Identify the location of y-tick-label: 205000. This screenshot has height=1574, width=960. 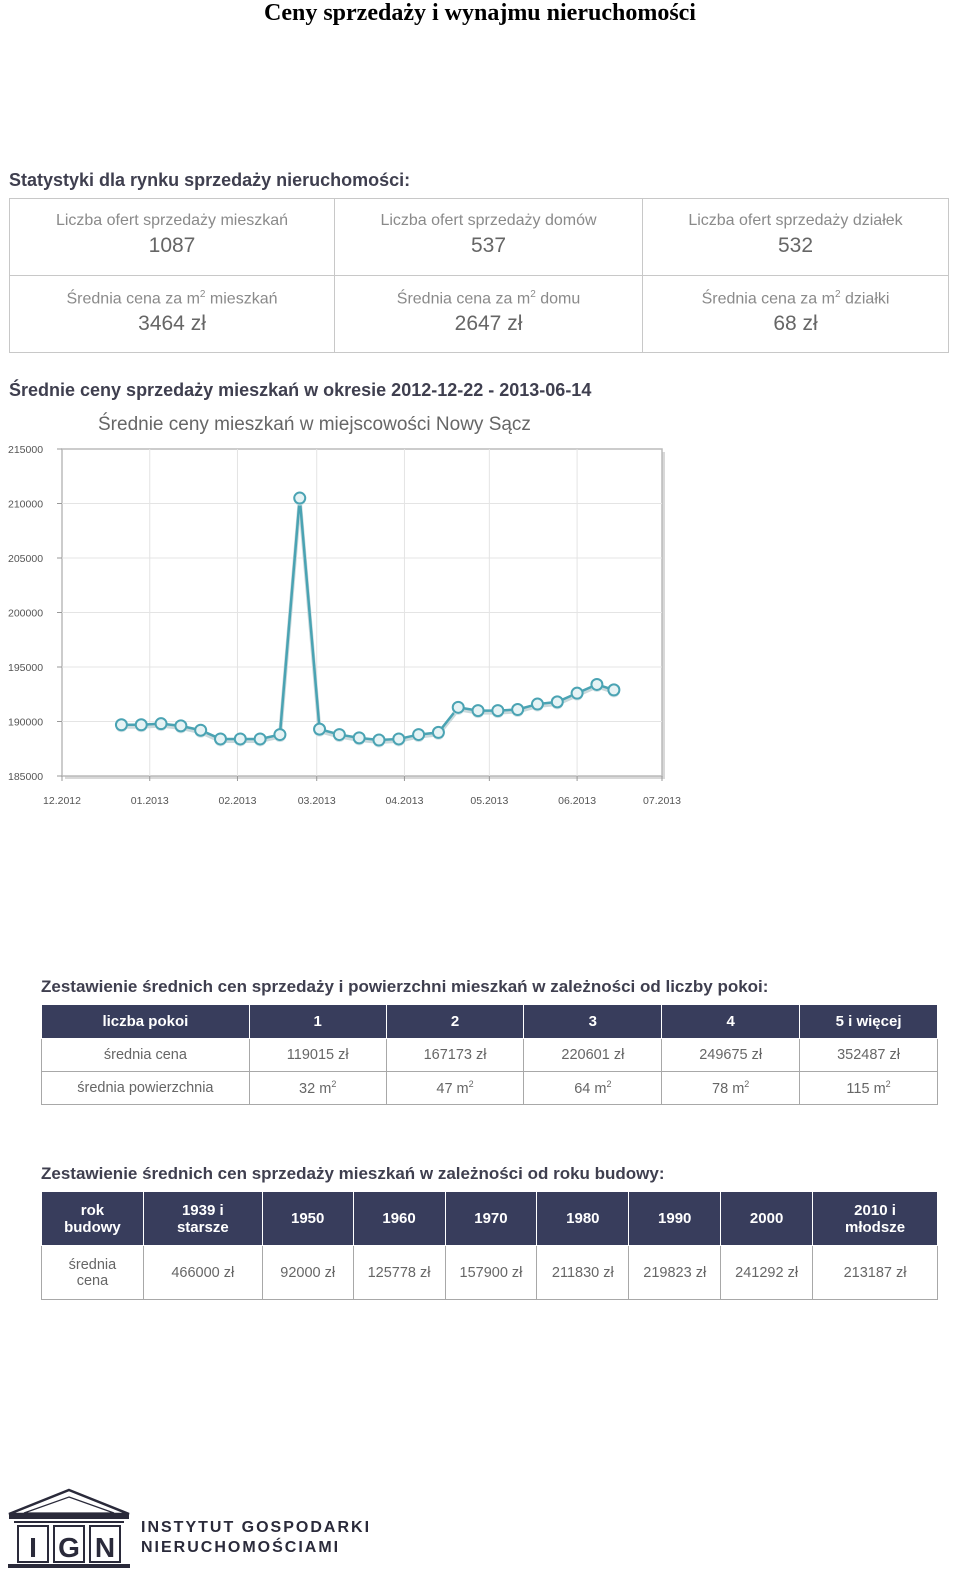
(25, 559).